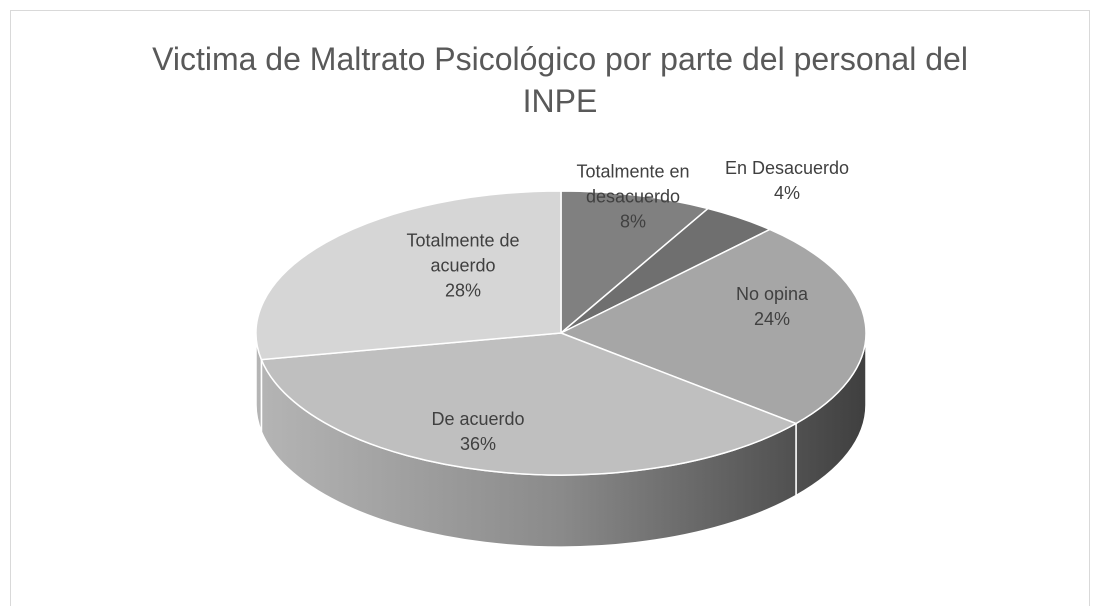 Image resolution: width=1101 pixels, height=606 pixels. What do you see at coordinates (463, 290) in the screenshot?
I see `value-label: 28%` at bounding box center [463, 290].